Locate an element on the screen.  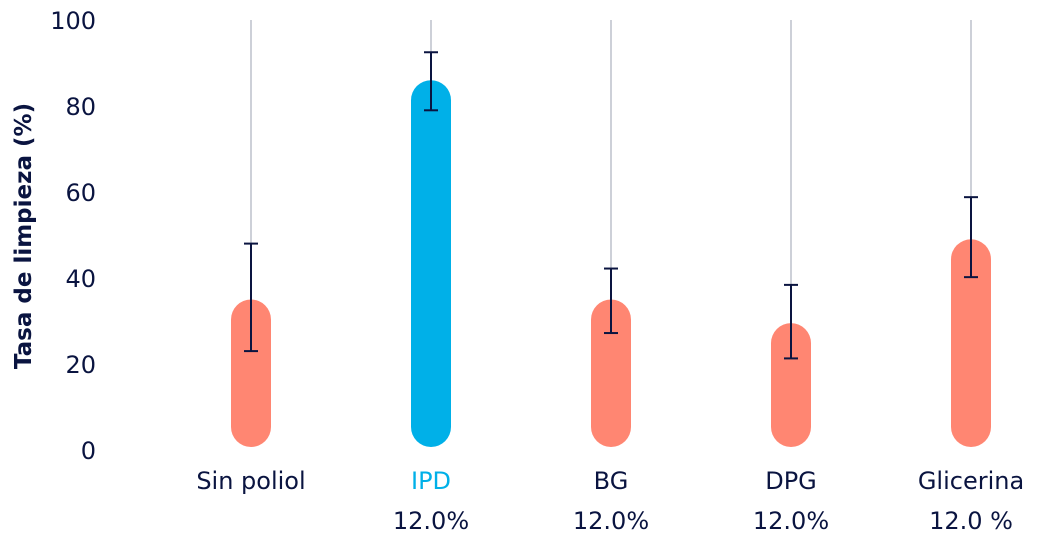
y-tick-label: 60 is located at coordinates (80, 193).